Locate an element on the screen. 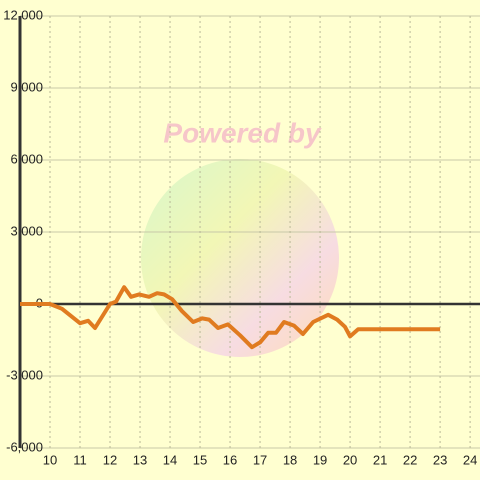 Image resolution: width=480 pixels, height=480 pixels. x-tick-label: 24 is located at coordinates (470, 459).